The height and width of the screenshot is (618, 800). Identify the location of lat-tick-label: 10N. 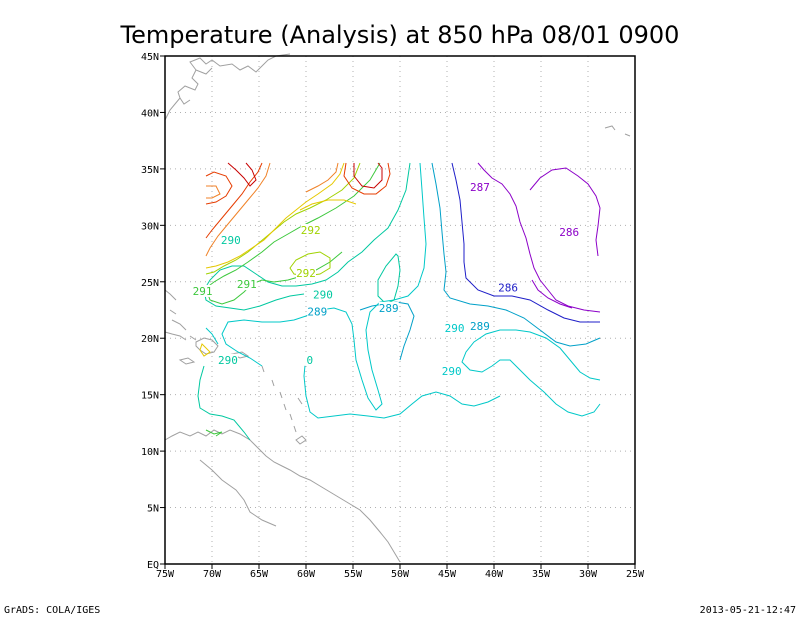
(150, 452).